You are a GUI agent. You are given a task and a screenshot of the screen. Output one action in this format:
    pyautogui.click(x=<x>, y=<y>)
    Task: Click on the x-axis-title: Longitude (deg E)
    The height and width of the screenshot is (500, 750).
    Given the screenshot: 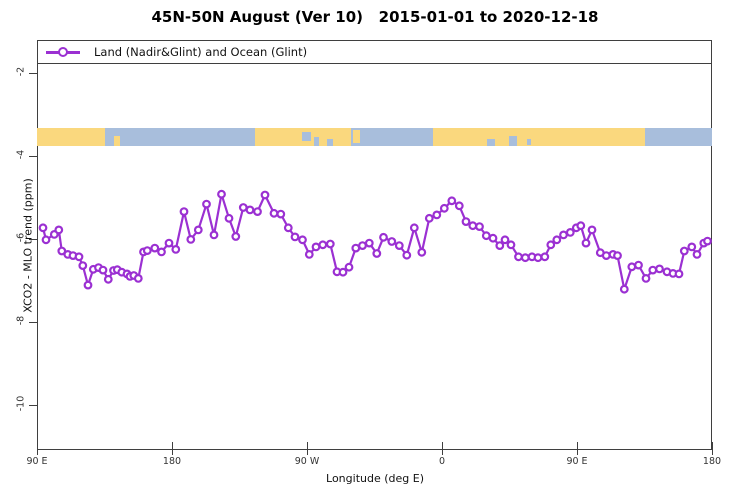 What is the action you would take?
    pyautogui.click(x=375, y=478)
    